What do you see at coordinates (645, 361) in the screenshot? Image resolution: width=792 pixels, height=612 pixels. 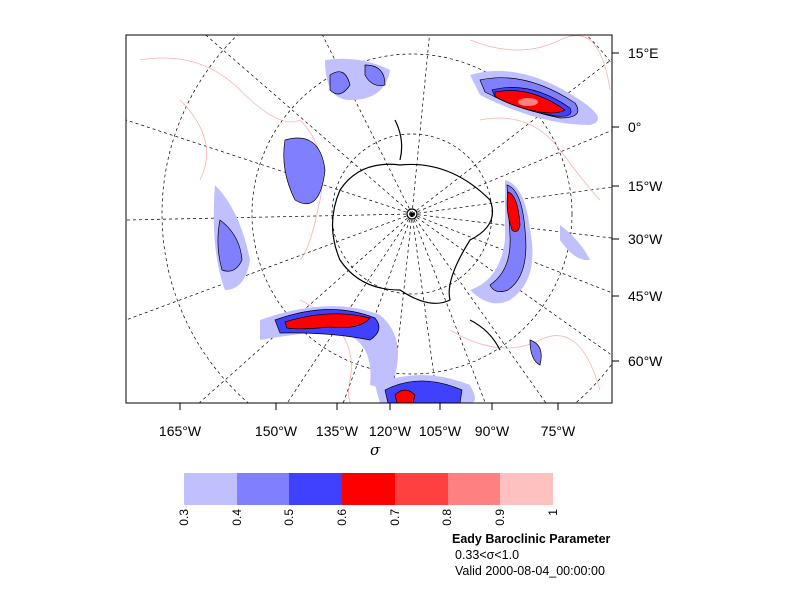 I see `y-tick-label: 60°W` at bounding box center [645, 361].